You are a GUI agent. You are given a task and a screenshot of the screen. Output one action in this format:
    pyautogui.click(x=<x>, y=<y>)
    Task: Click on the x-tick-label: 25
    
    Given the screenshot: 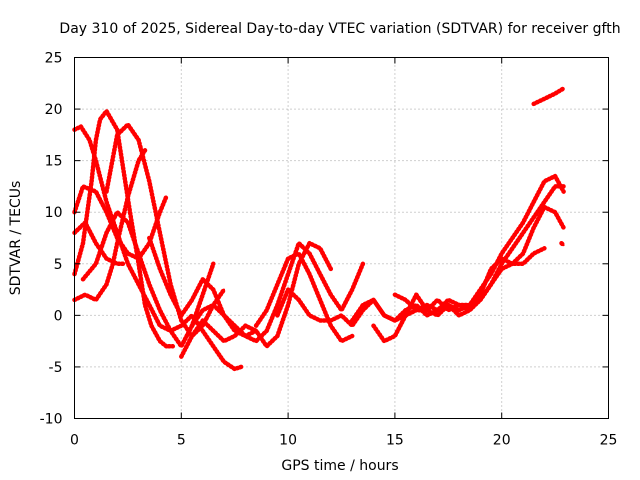 What is the action you would take?
    pyautogui.click(x=609, y=441)
    